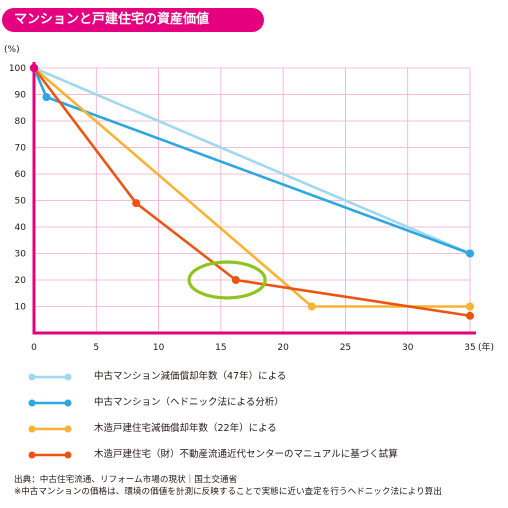  What do you see at coordinates (21, 149) in the screenshot?
I see `y-tick-label: 70` at bounding box center [21, 149].